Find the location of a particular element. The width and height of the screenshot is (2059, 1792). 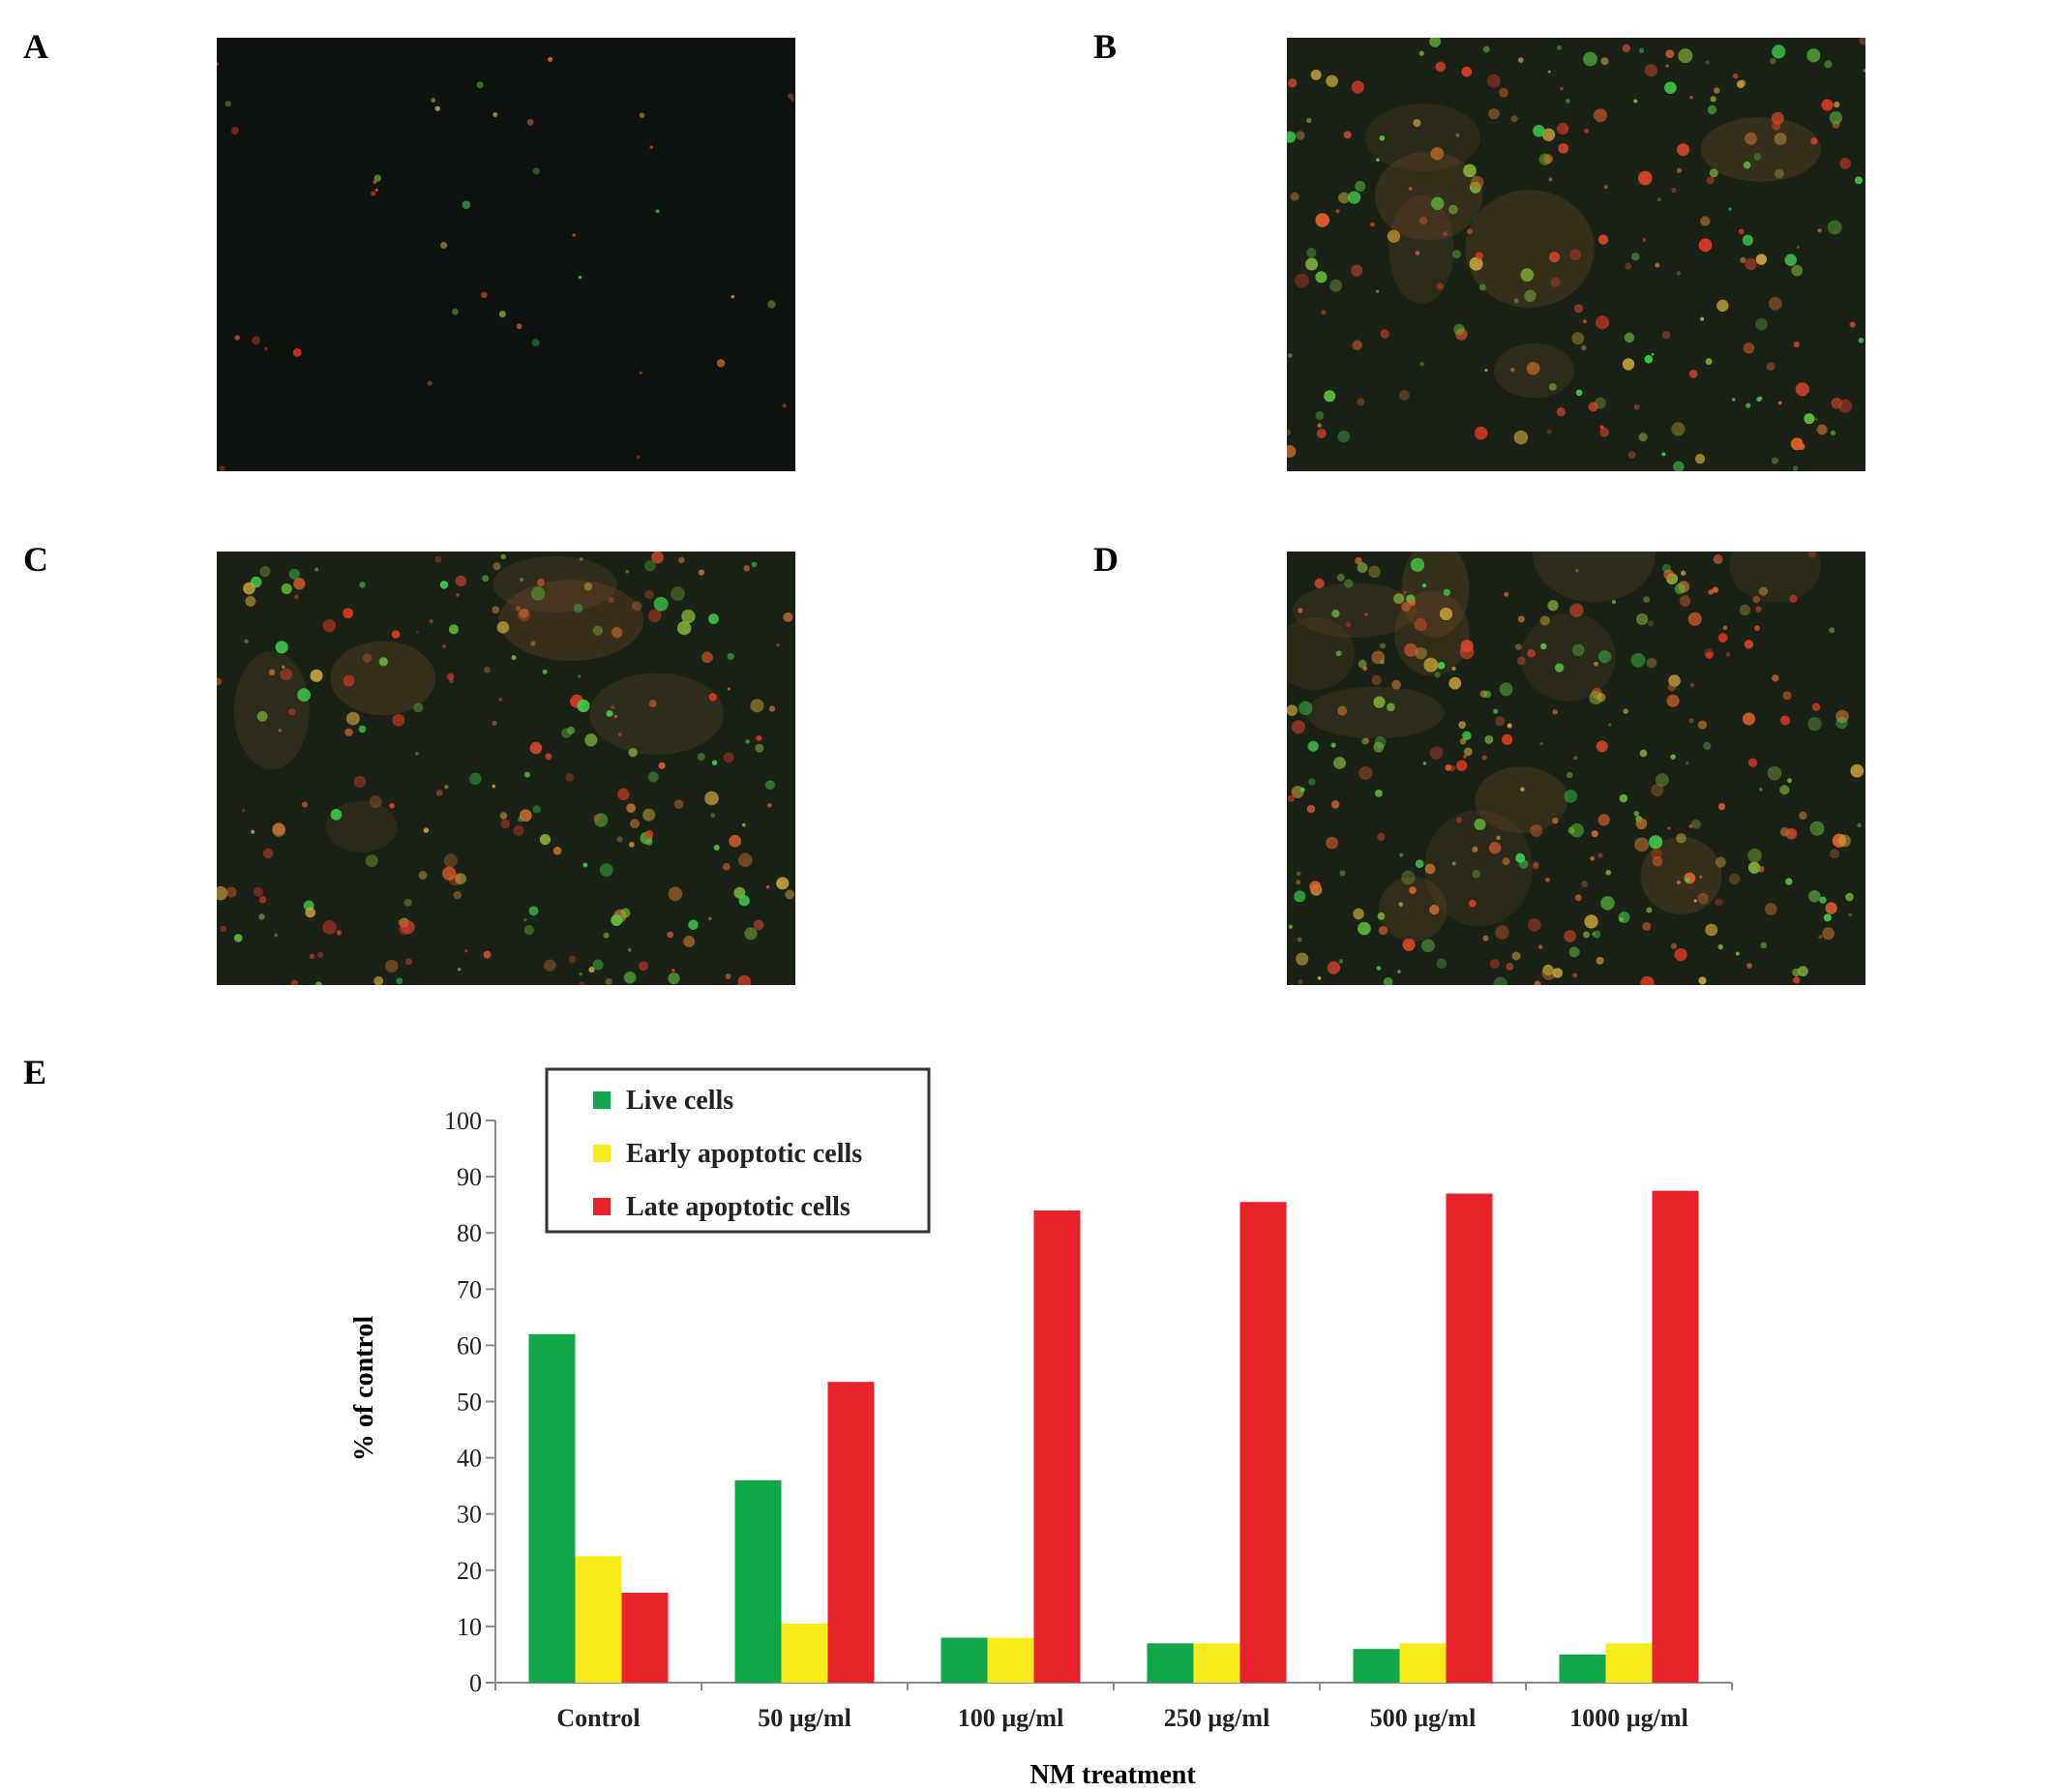

legend-entry: Early apoptotic cells is located at coordinates (744, 1154).